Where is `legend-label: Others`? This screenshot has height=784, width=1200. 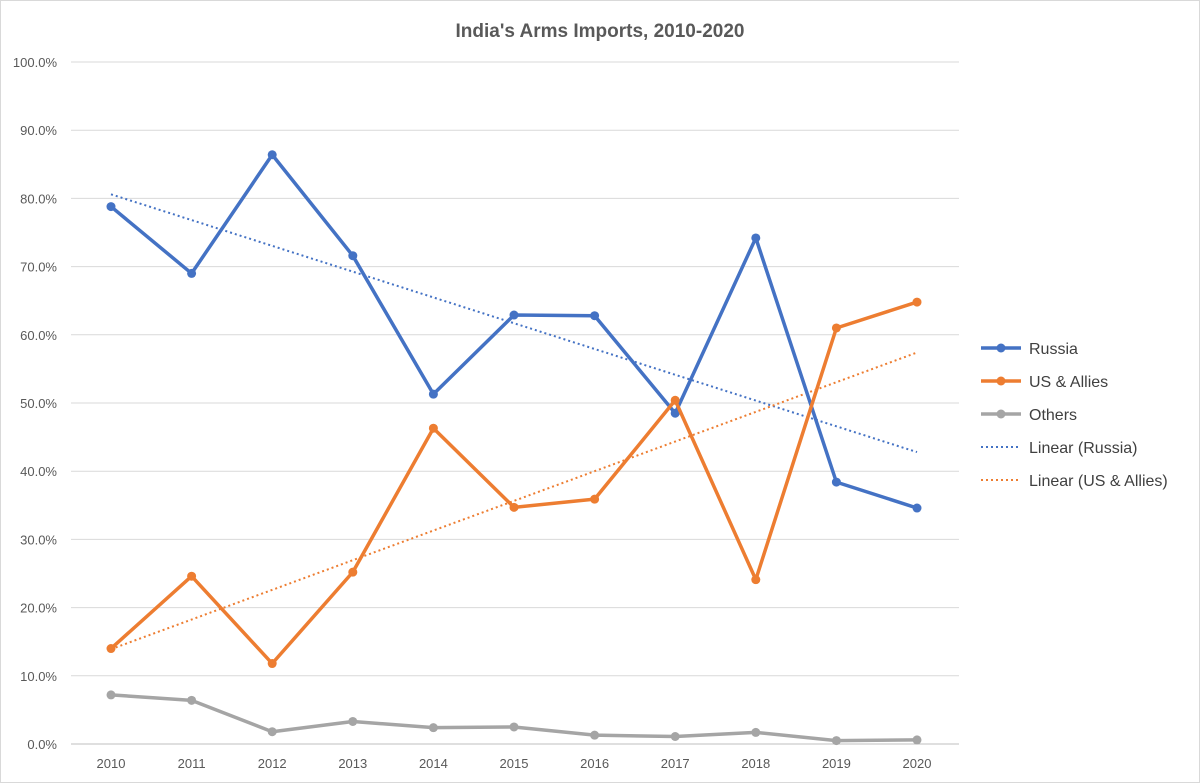 legend-label: Others is located at coordinates (1053, 415).